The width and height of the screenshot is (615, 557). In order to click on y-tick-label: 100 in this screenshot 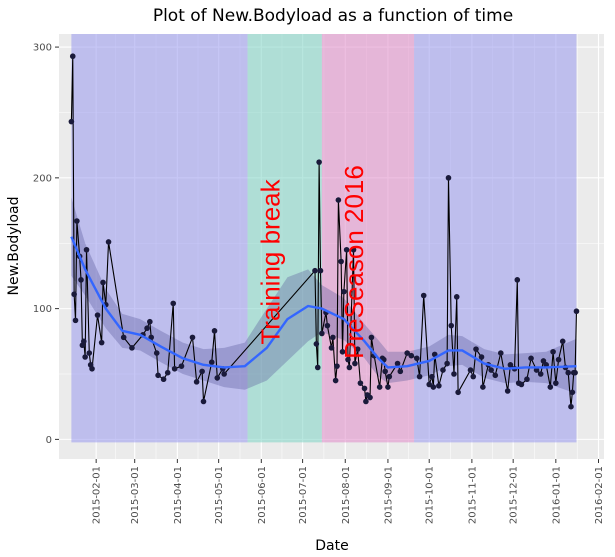, I will do `click(42, 309)`.